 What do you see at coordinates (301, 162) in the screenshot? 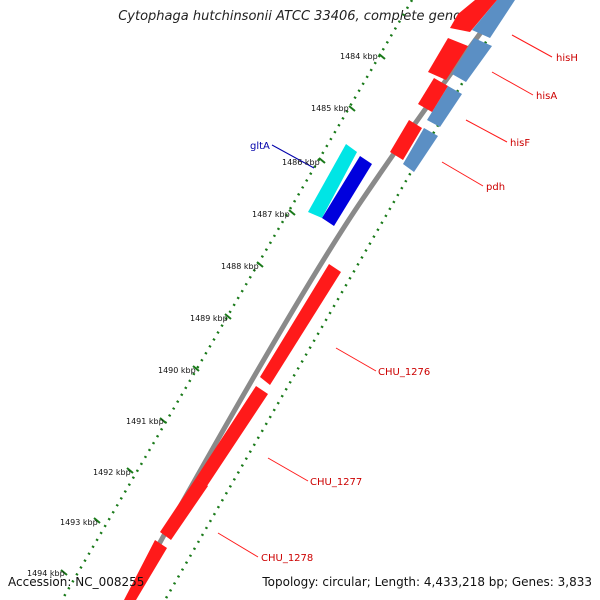
I see `tick-label: 1486 kbp` at bounding box center [301, 162].